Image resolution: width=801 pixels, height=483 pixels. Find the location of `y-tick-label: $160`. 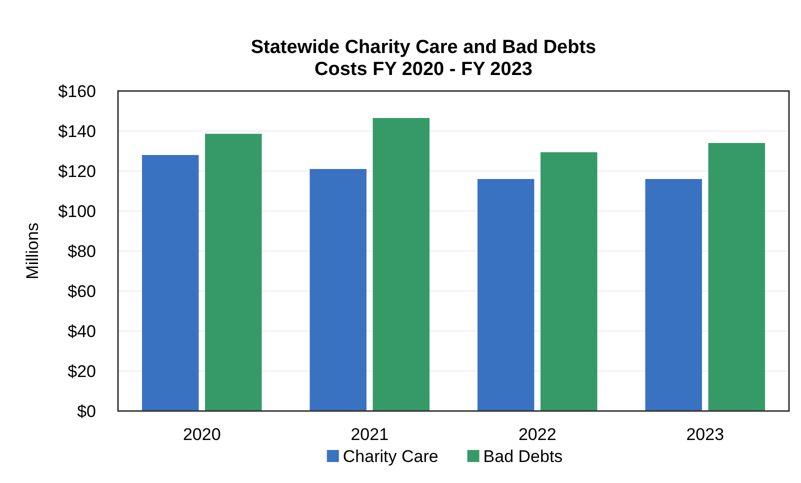

y-tick-label: $160 is located at coordinates (77, 91).